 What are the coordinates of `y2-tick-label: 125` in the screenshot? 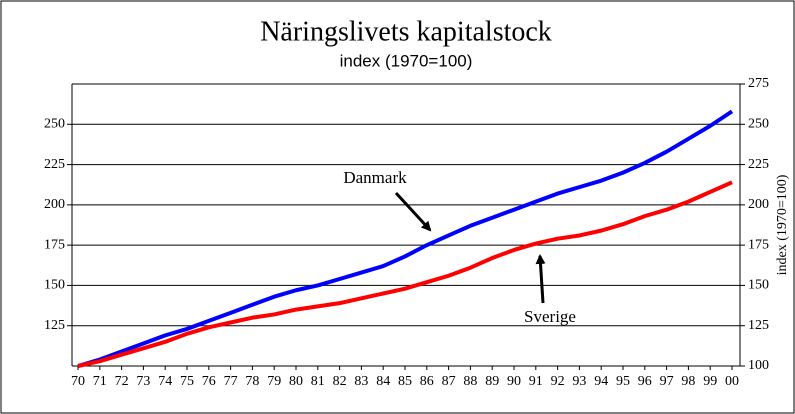 It's located at (758, 325).